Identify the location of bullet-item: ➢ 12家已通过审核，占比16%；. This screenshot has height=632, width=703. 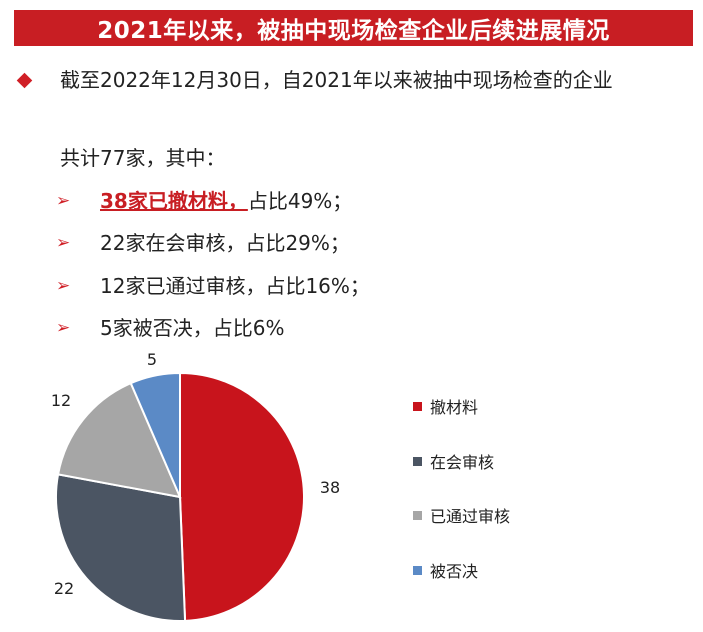
(213, 286).